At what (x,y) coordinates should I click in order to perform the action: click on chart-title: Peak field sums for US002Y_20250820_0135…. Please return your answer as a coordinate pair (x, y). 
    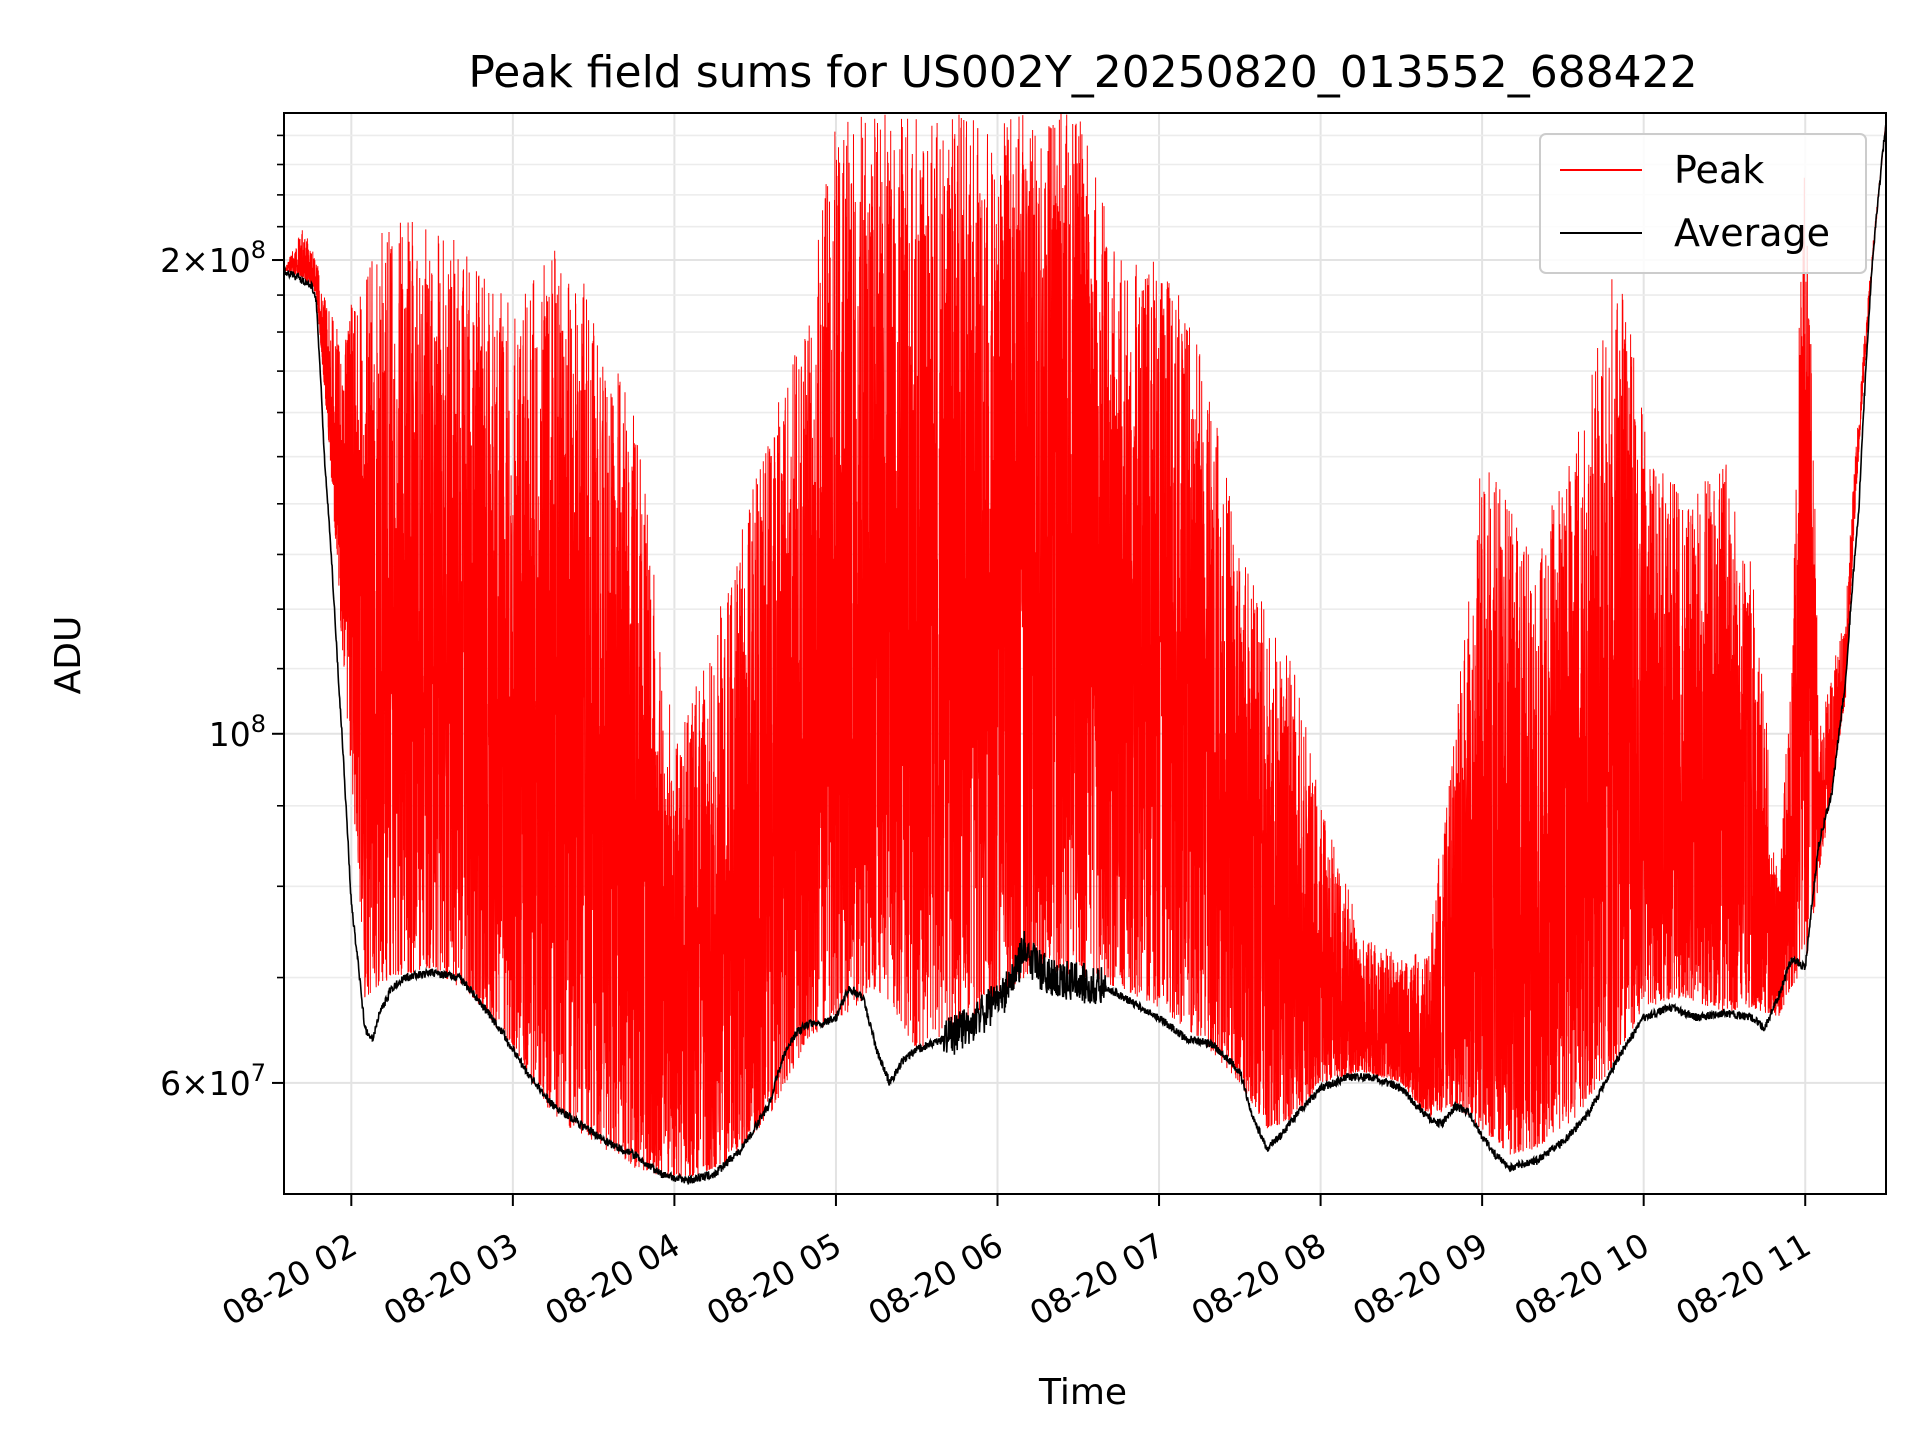
    Looking at the image, I should click on (1082, 72).